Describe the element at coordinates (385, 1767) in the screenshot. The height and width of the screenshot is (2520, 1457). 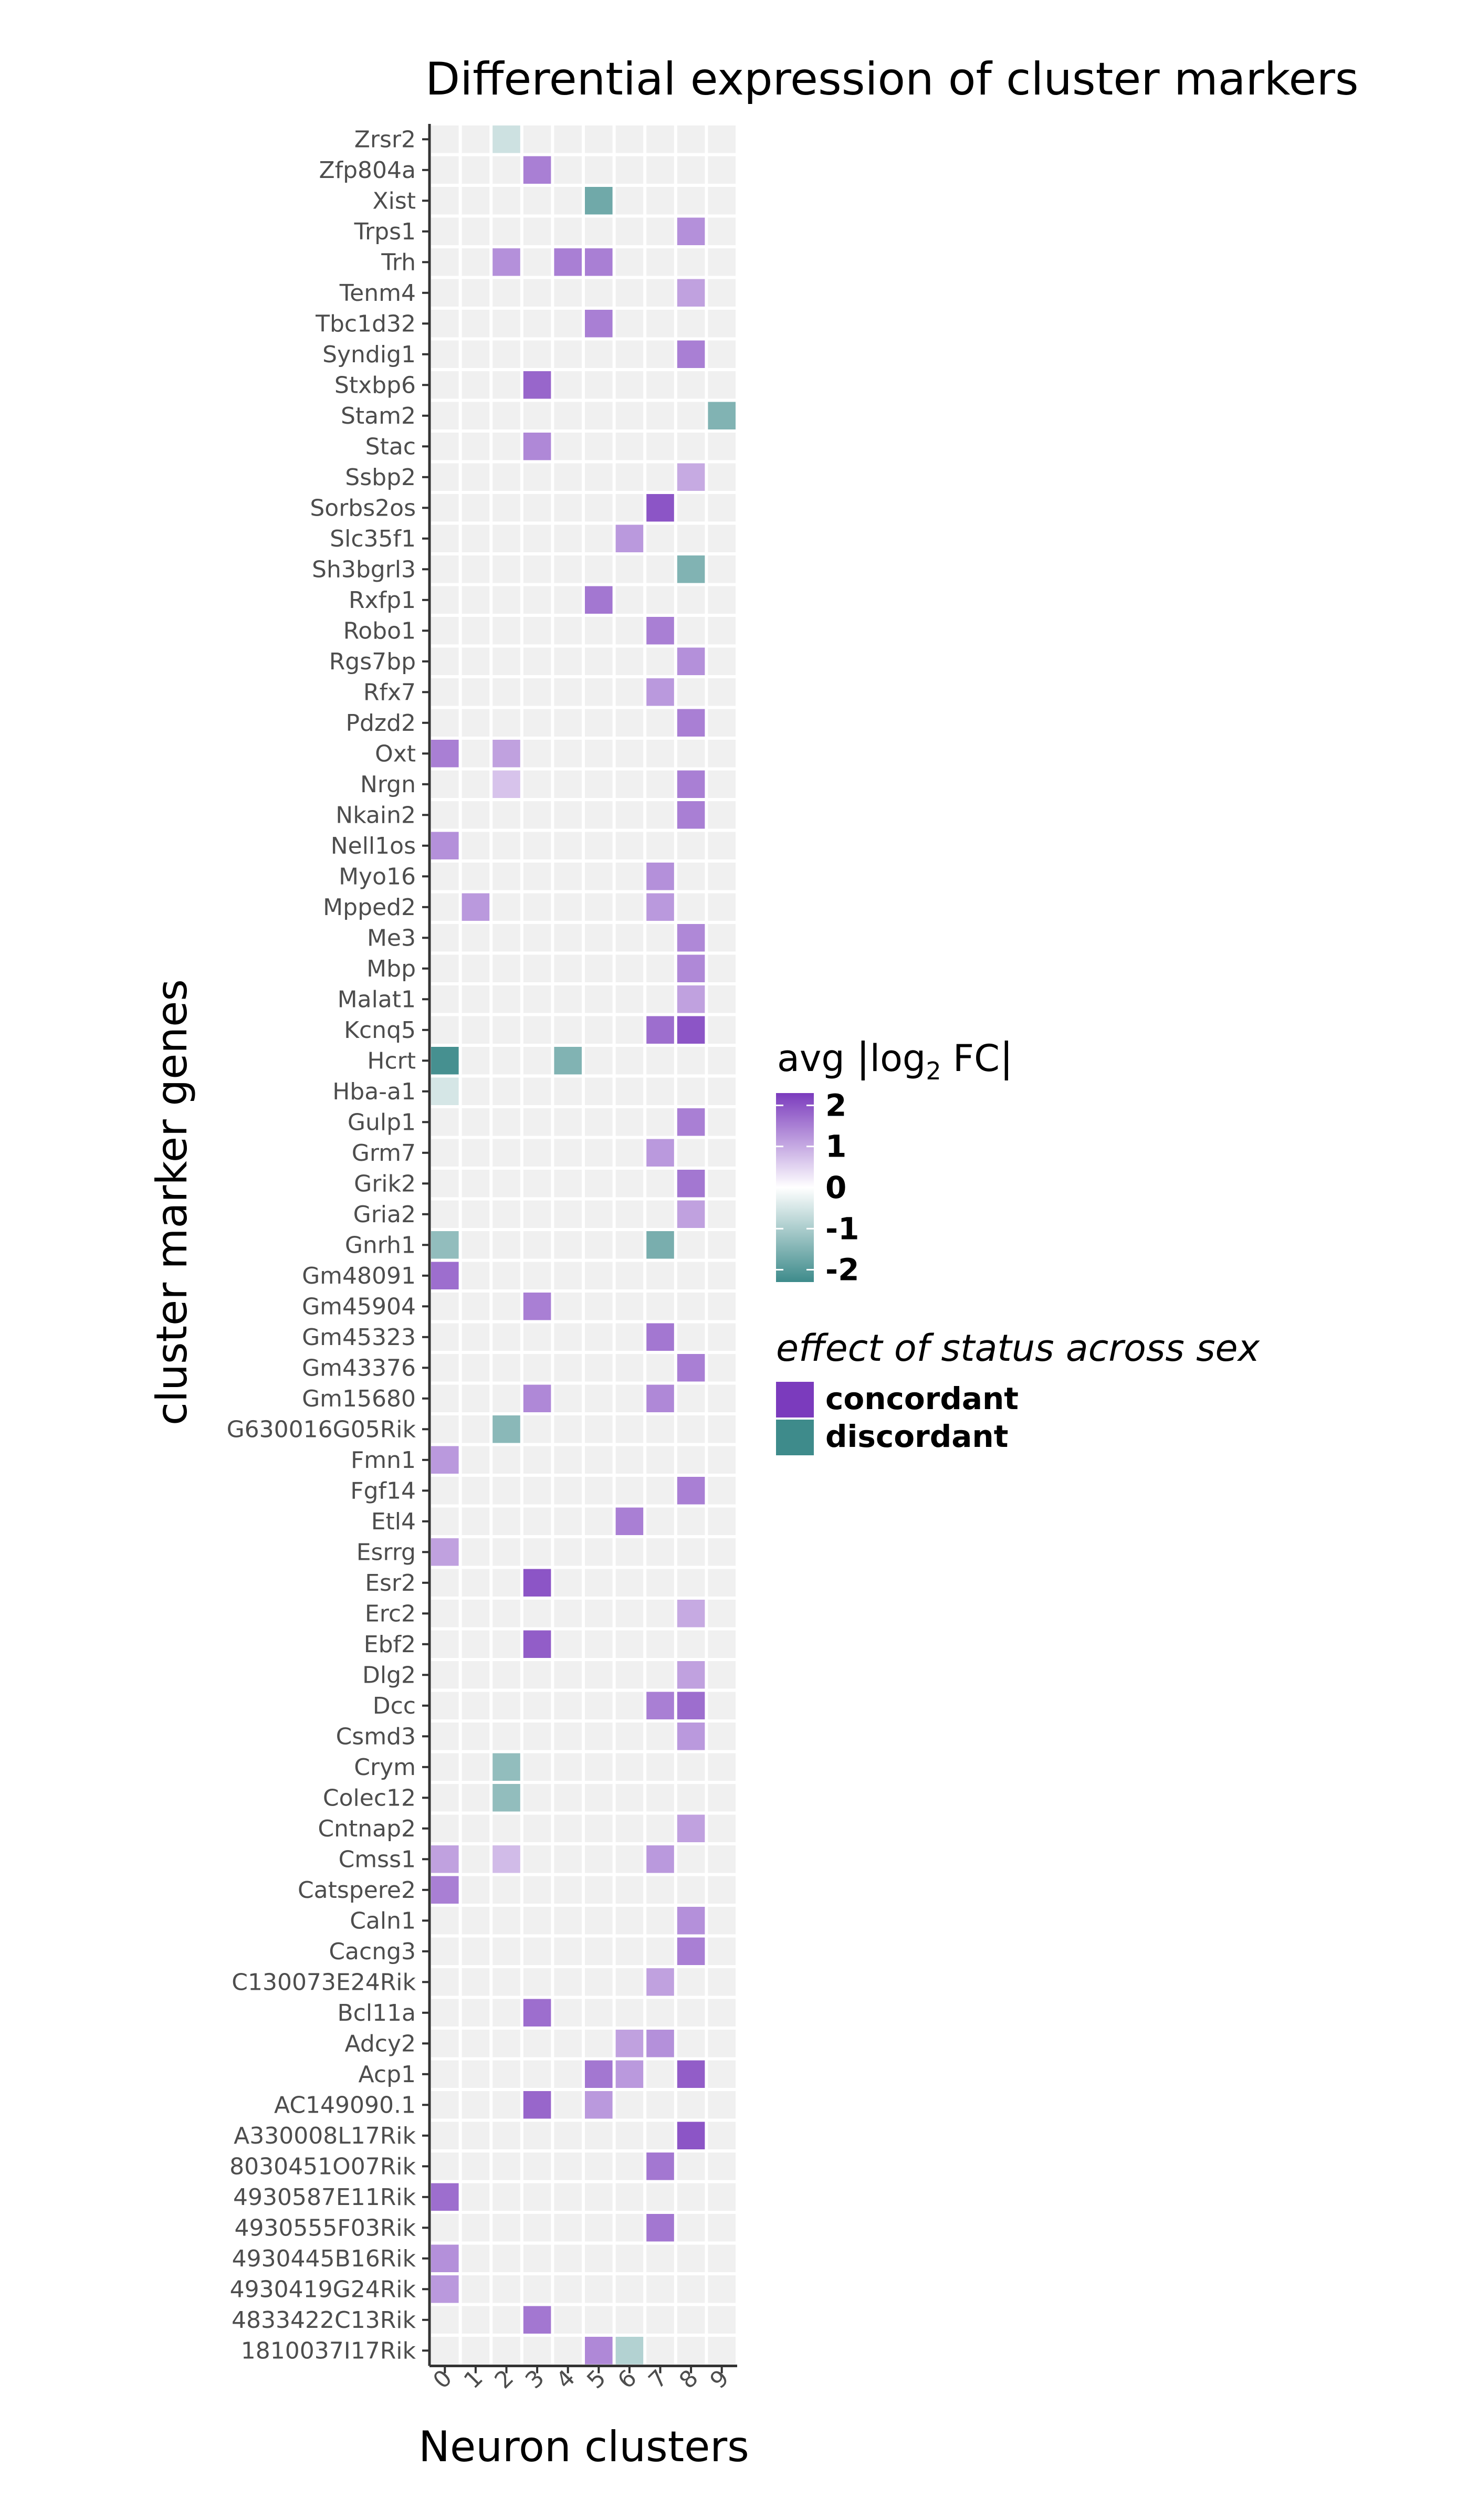
I see `y-tick-label: Crym` at that location.